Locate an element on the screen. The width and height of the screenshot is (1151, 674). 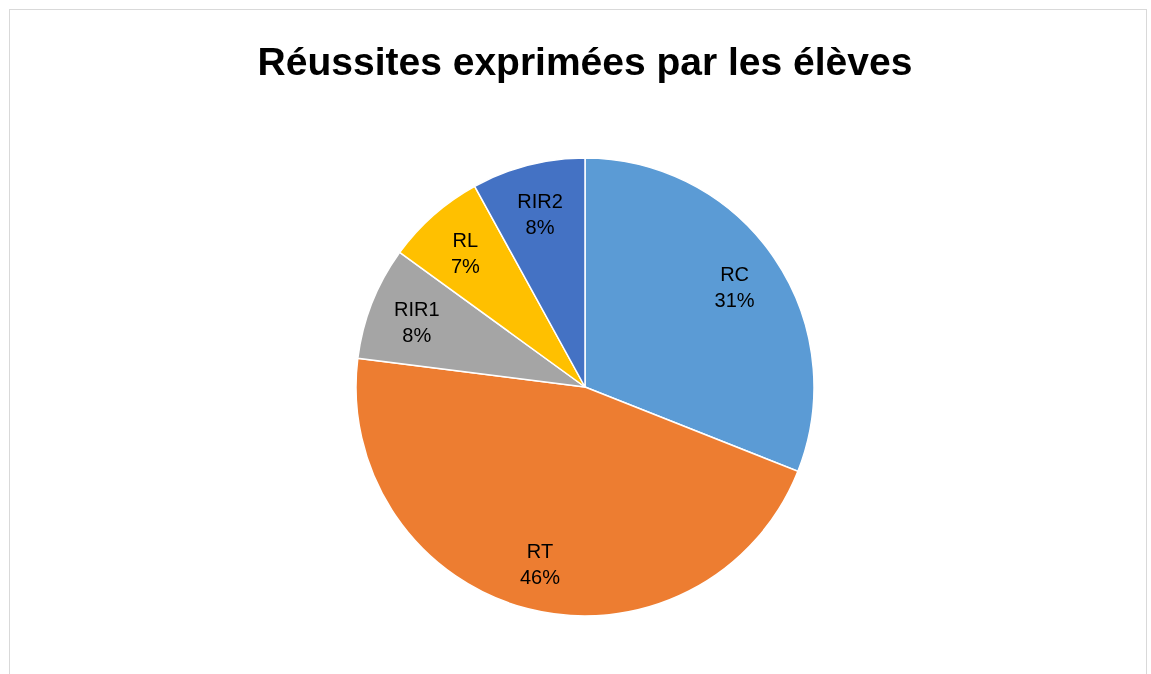
slice-label: RIR2 is located at coordinates (540, 200).